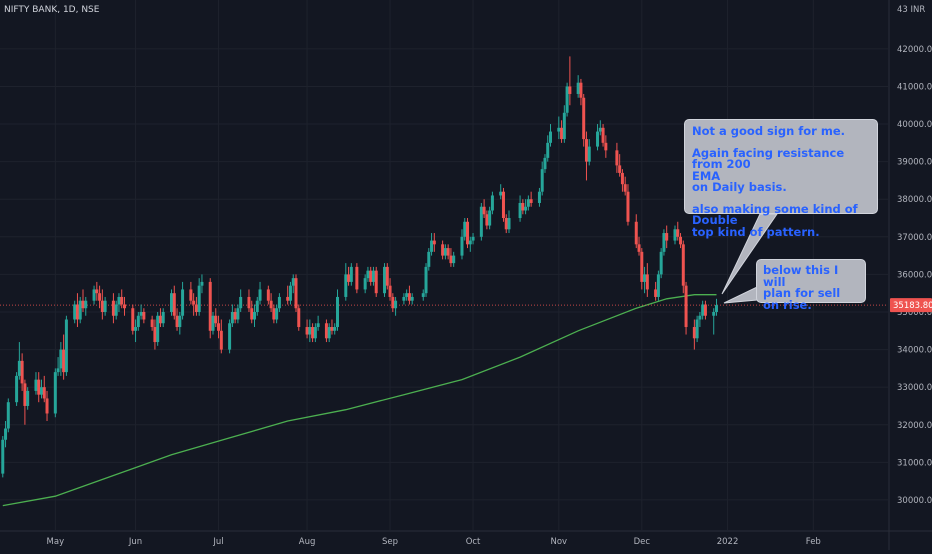 The width and height of the screenshot is (932, 554). What do you see at coordinates (914, 351) in the screenshot?
I see `y-tick-label: 34000.00` at bounding box center [914, 351].